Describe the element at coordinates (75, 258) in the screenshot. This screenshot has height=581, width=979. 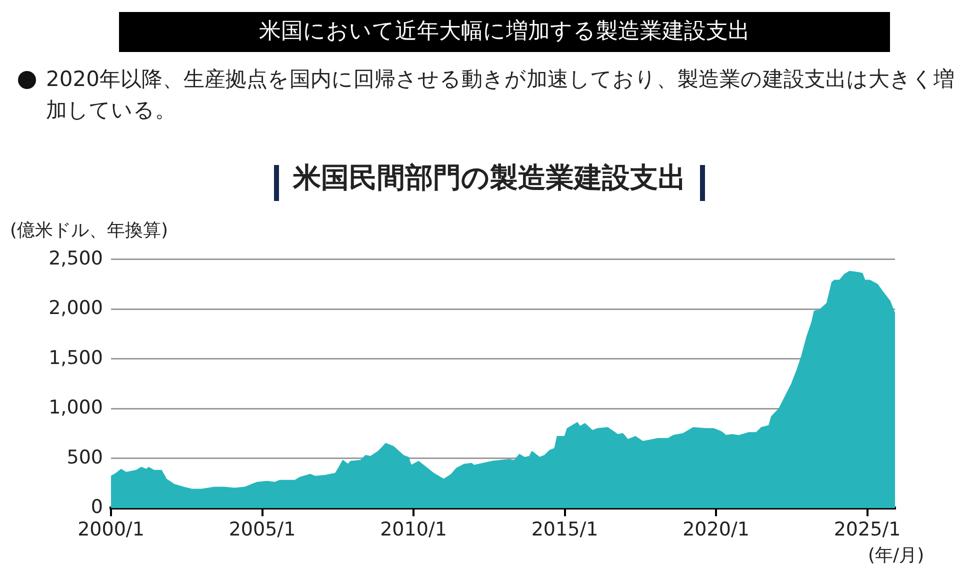
I see `y-tick-label: 2,500` at that location.